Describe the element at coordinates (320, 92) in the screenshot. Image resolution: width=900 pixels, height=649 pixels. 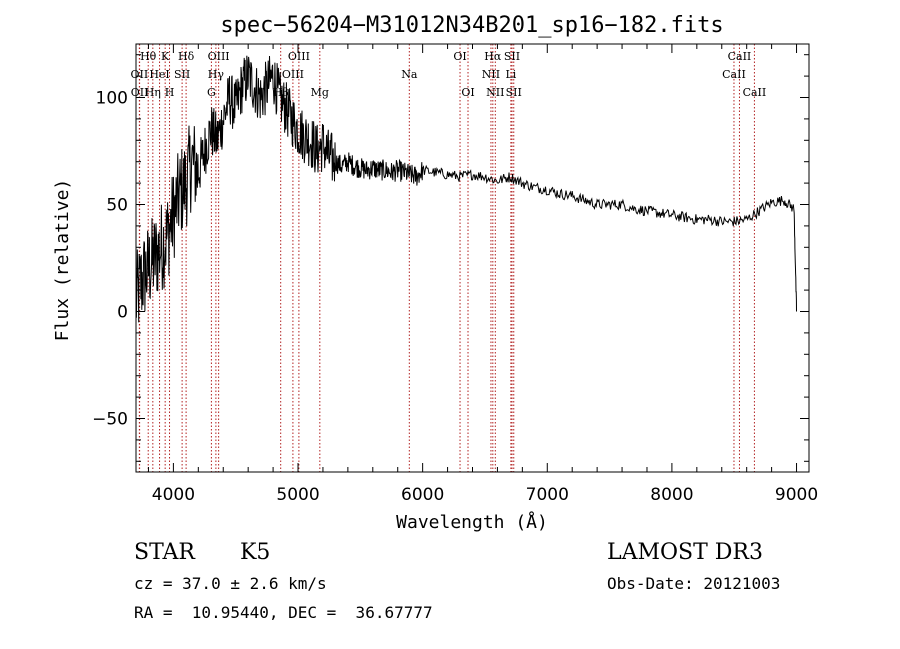
I see `line-marker-label: Mg` at that location.